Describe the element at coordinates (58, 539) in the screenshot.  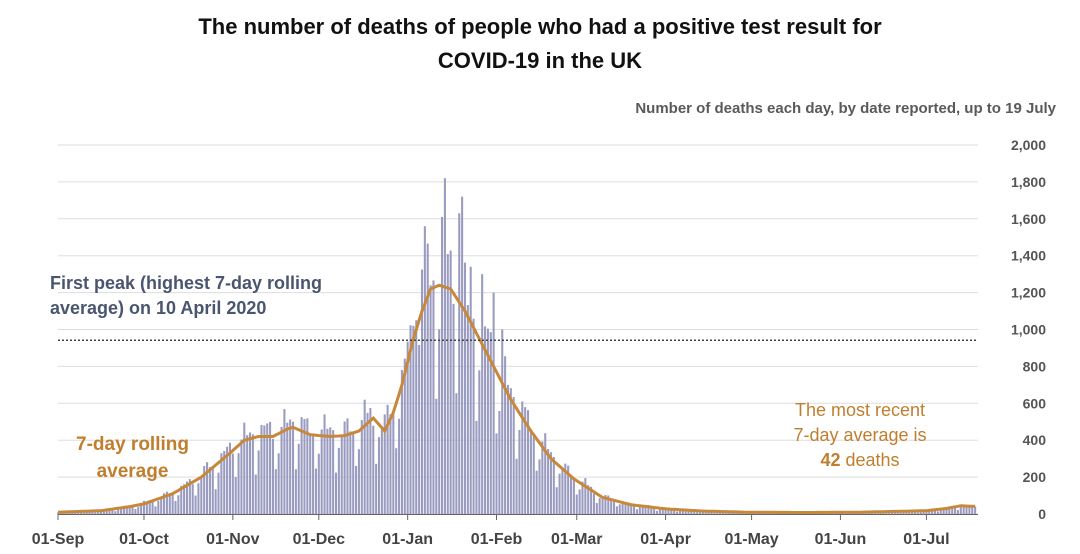
I see `x-tick-label: 01-Sep` at that location.